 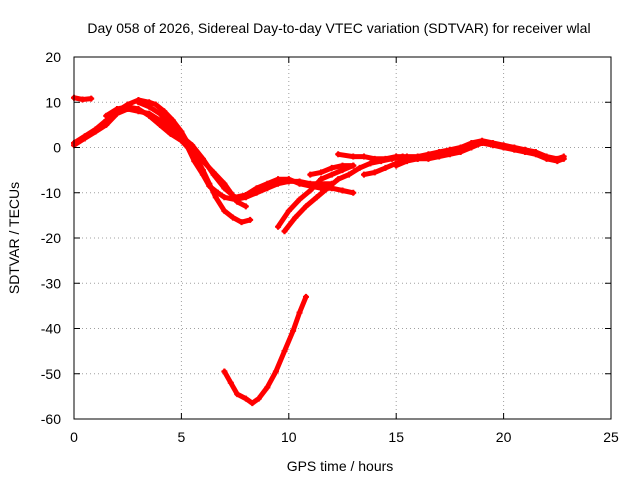 I want to click on y-tick-label: -60, so click(x=51, y=419).